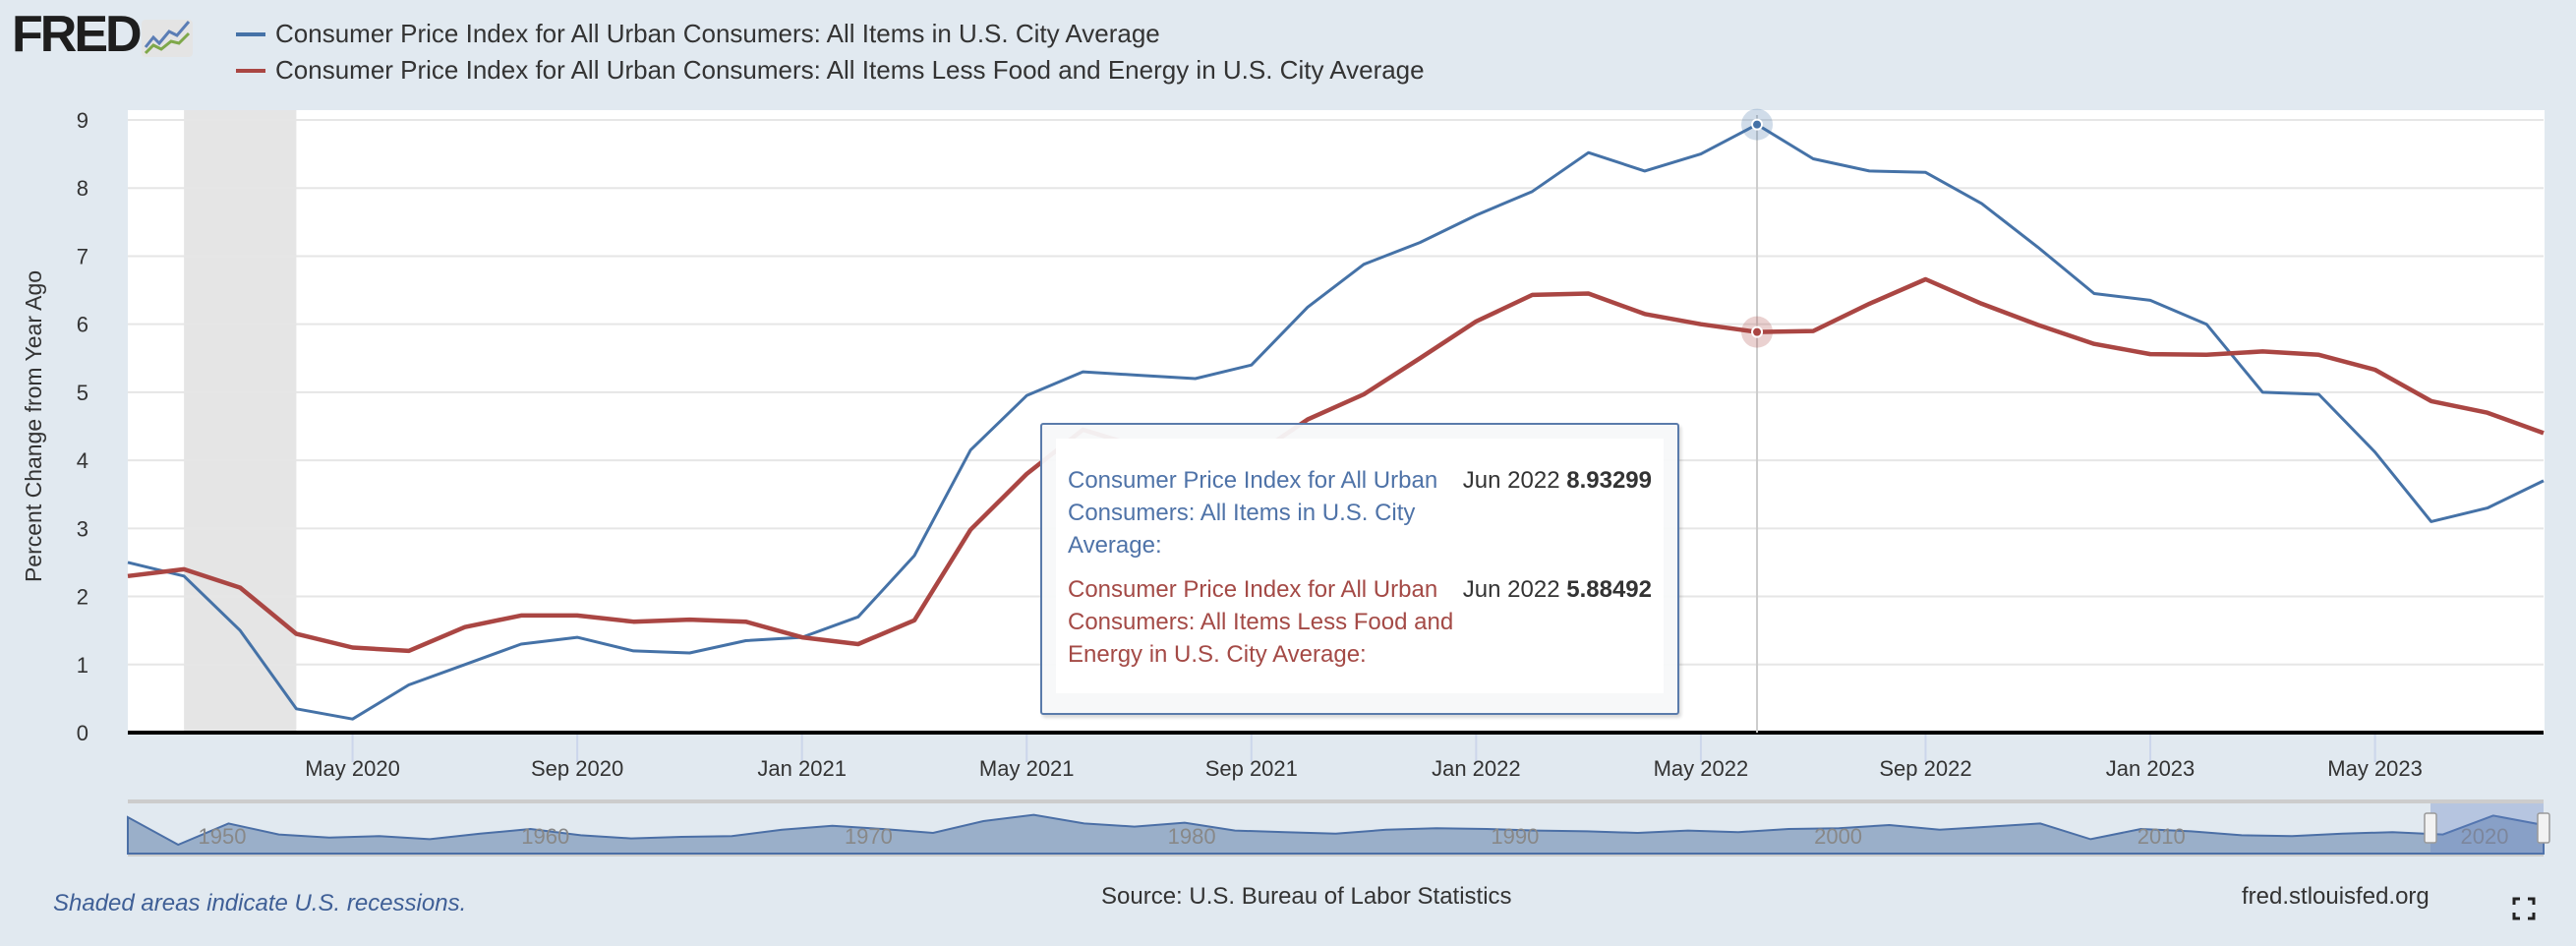 This screenshot has height=946, width=2576. Describe the element at coordinates (223, 836) in the screenshot. I see `navigator-tick-label: 1950` at that location.